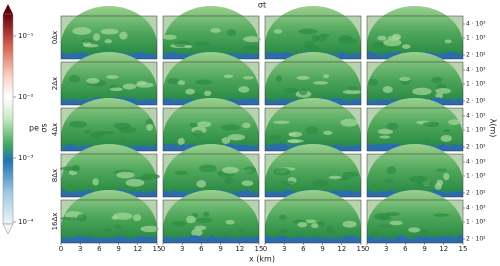 This screenshot has height=266, width=500. What do you see at coordinates (55, 129) in the screenshot?
I see `row-label: 4Δx` at bounding box center [55, 129].